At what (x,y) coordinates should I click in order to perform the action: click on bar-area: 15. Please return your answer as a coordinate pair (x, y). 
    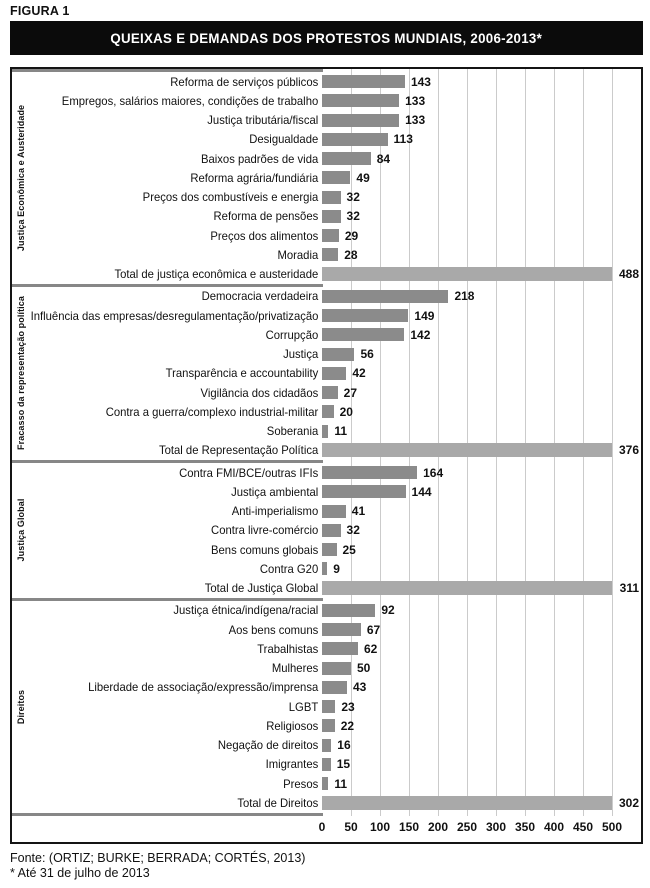
    Looking at the image, I should click on (481, 764).